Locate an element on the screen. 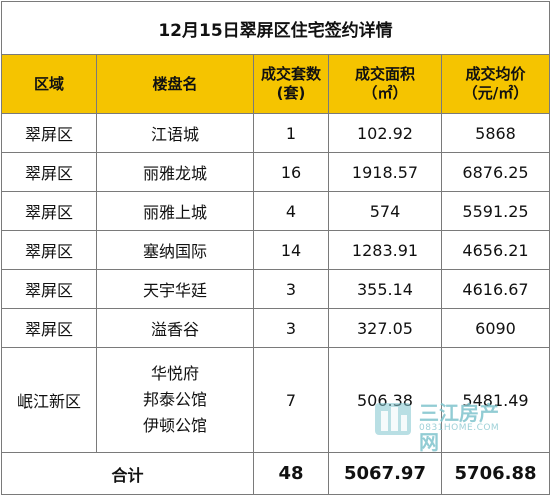  header-units: 成交套数 (套) is located at coordinates (291, 84).